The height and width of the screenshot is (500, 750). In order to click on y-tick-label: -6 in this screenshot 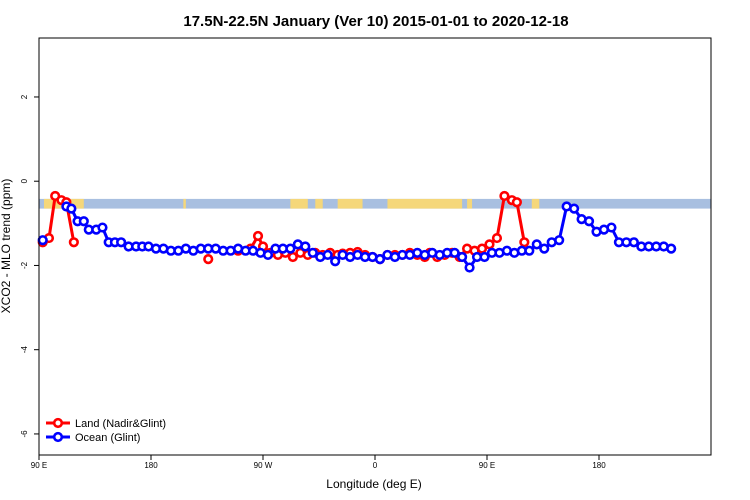, I will do `click(24, 434)`.